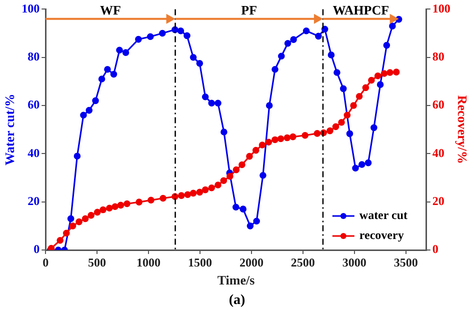 The width and height of the screenshot is (474, 321). Describe the element at coordinates (97, 262) in the screenshot. I see `x-tick-label: 500` at that location.